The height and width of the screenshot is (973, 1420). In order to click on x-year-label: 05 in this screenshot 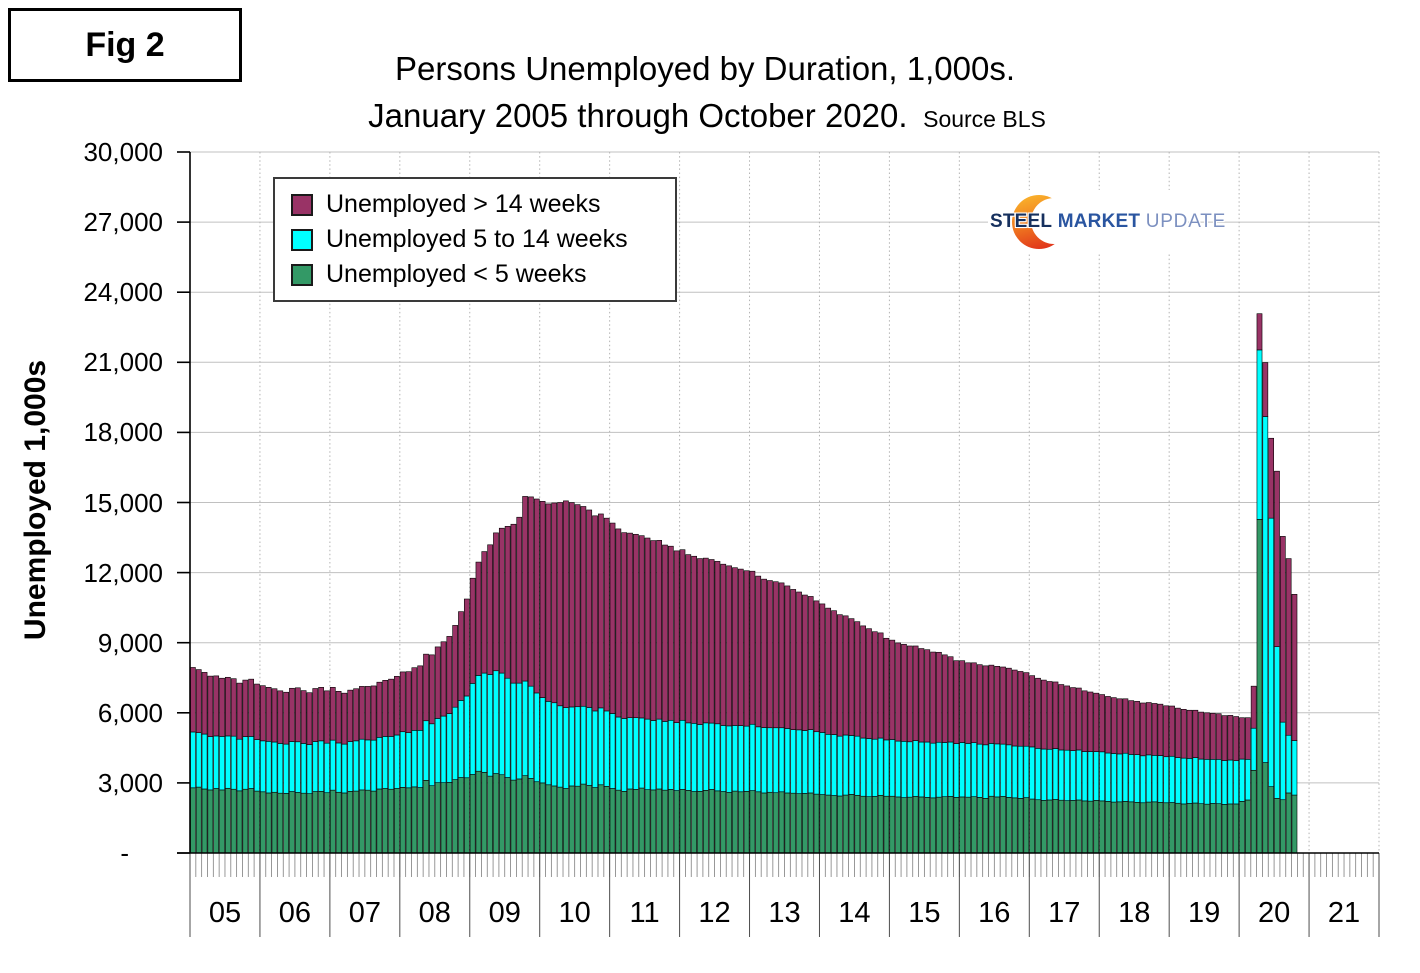, I will do `click(225, 913)`.